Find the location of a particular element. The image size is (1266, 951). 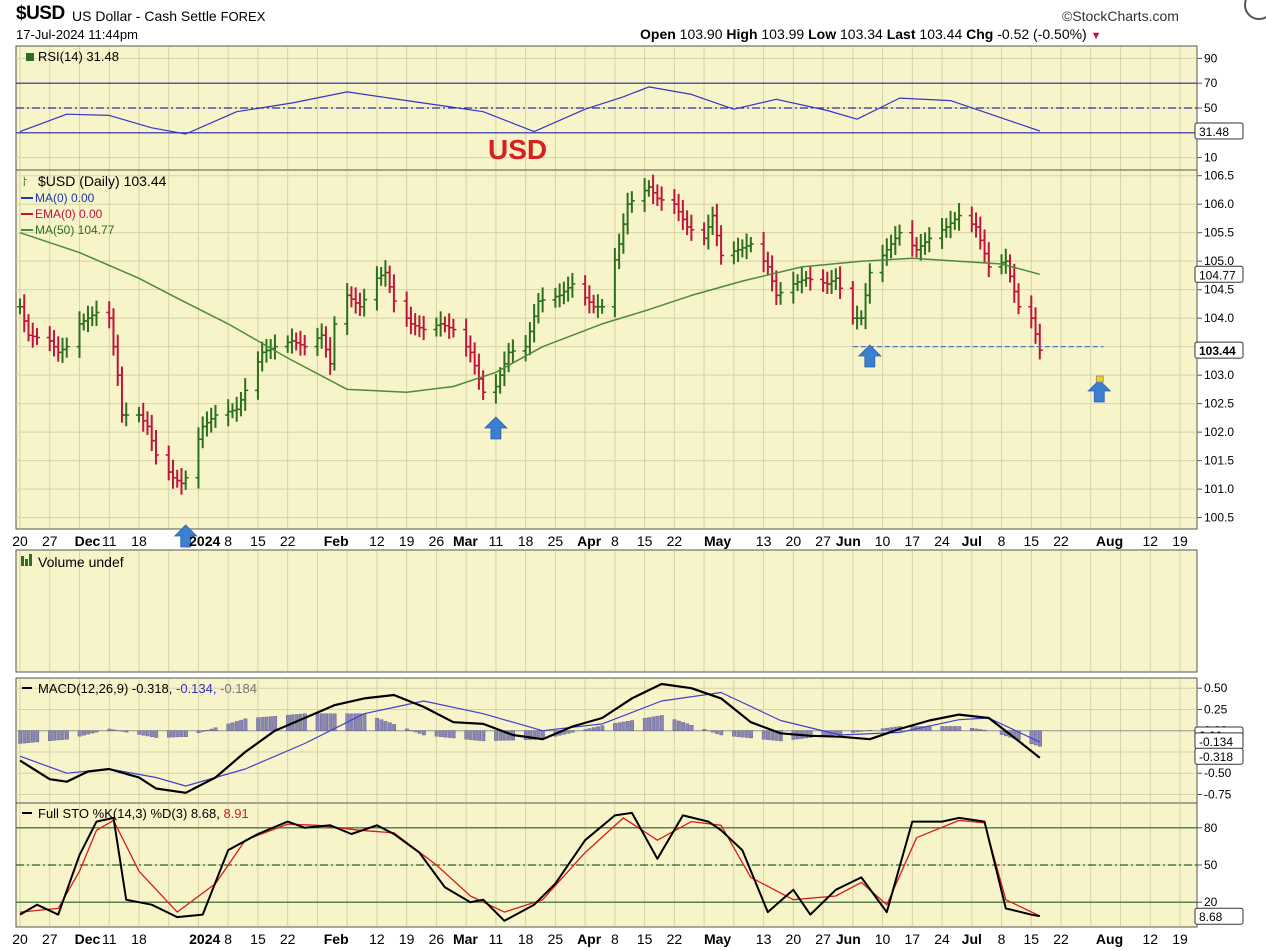

description-text: US Dollar - Cash Settle is located at coordinates (144, 16).